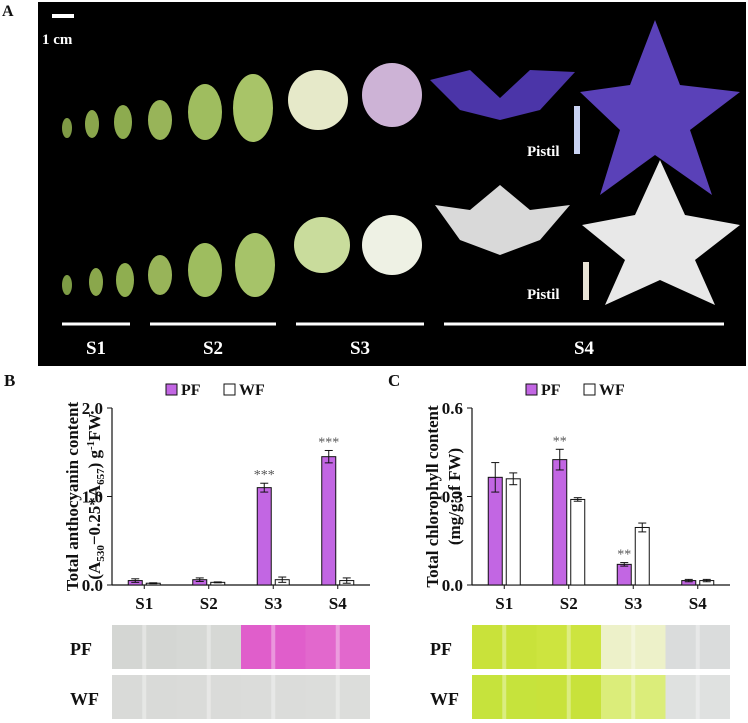 This screenshot has height=723, width=748. I want to click on y-axis-title-part: ) g, so click(94, 458).